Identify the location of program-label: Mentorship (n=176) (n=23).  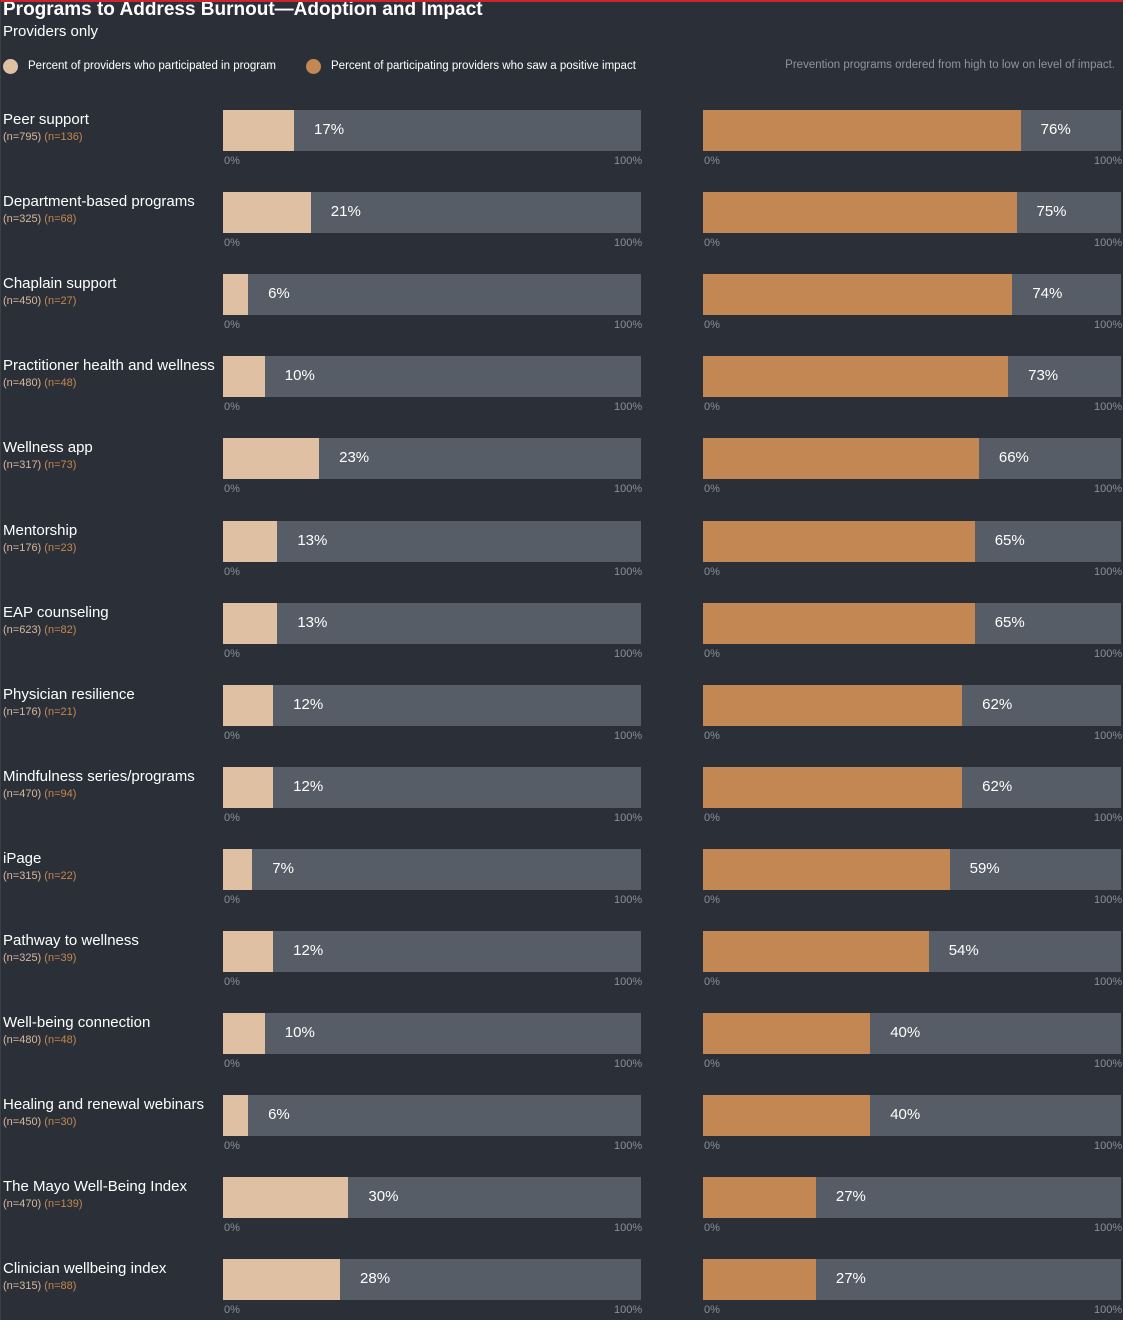
(110, 538).